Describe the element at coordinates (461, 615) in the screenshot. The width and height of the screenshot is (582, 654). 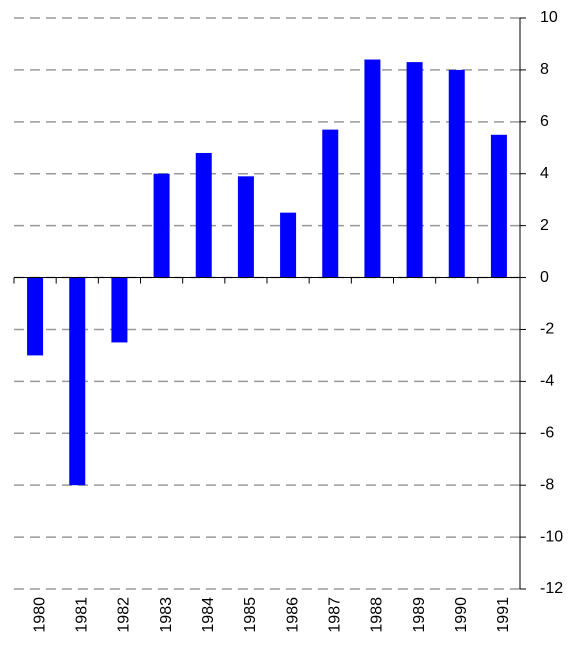
I see `x-tick-label: 1990` at that location.